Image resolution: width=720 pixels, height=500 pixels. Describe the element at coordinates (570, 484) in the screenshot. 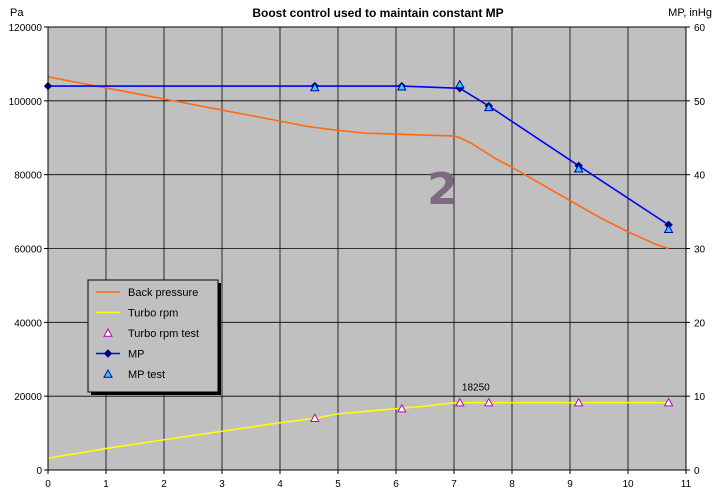

I see `x-tick-label: 9` at that location.